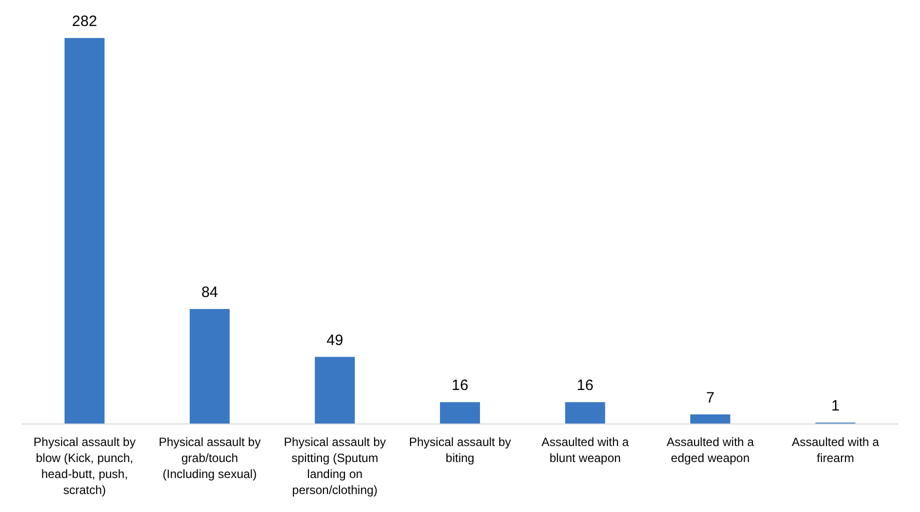 Image resolution: width=920 pixels, height=512 pixels. Describe the element at coordinates (836, 450) in the screenshot. I see `x-tick-label: Assaulted with a firearm` at that location.